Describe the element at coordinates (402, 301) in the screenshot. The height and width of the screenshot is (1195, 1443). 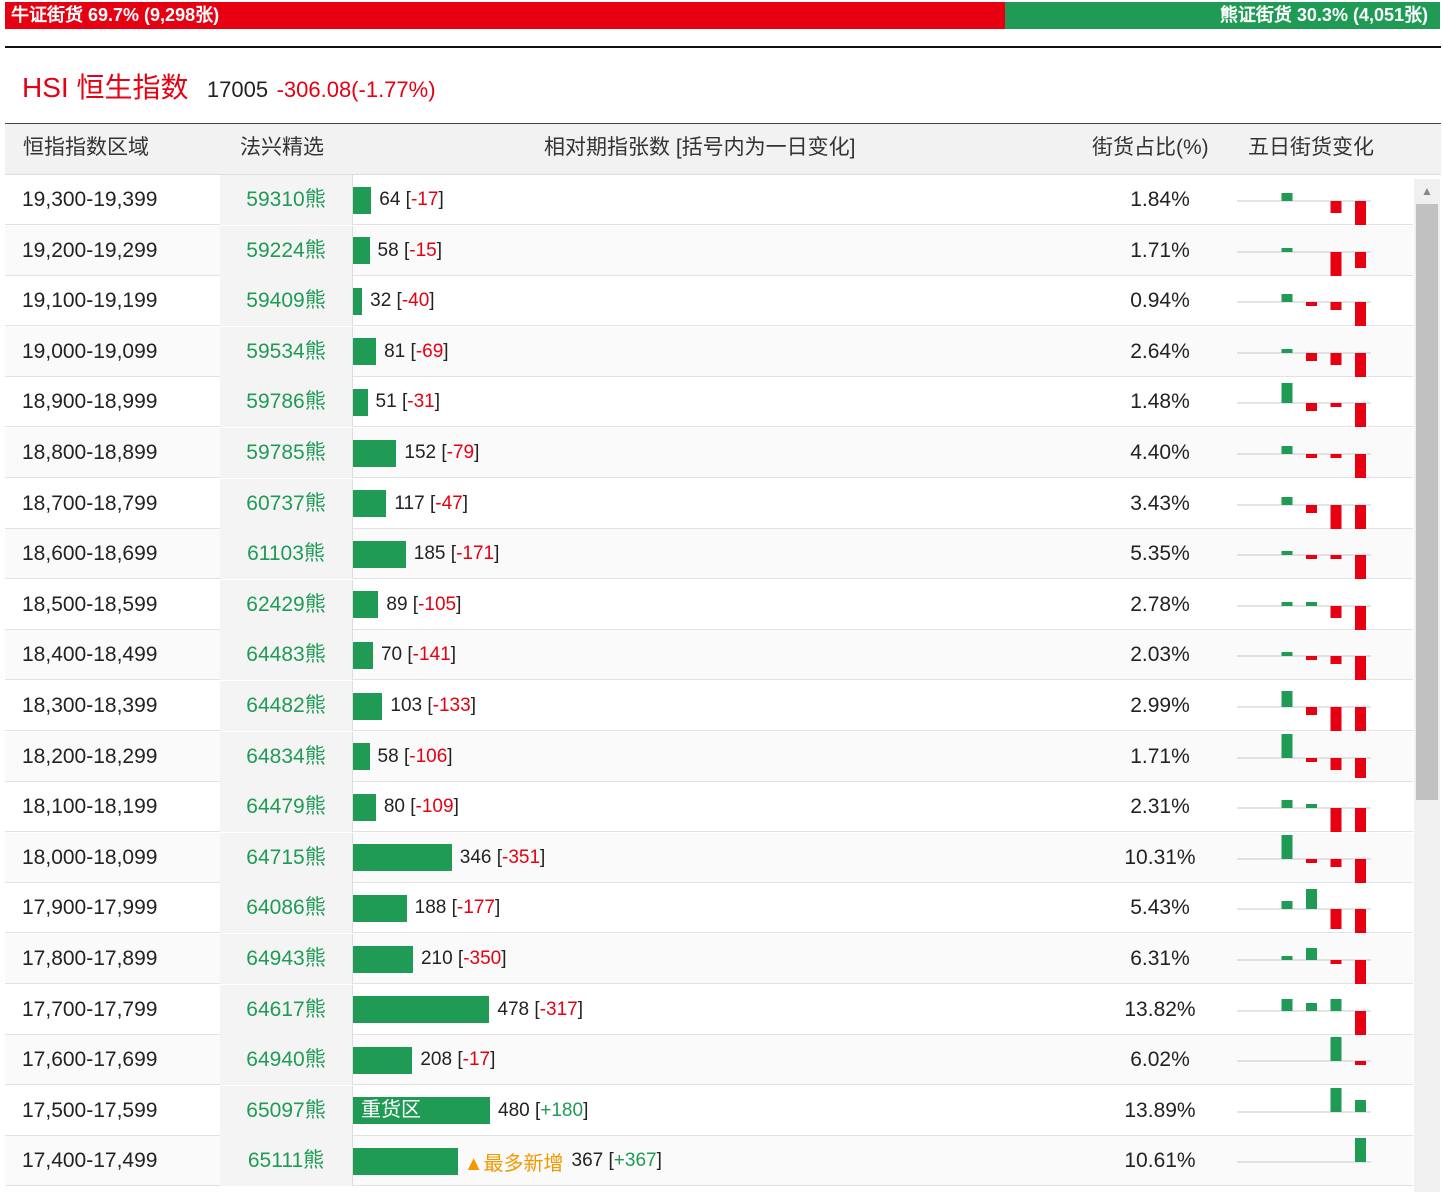
I see `count-value: 32 [-40]` at that location.